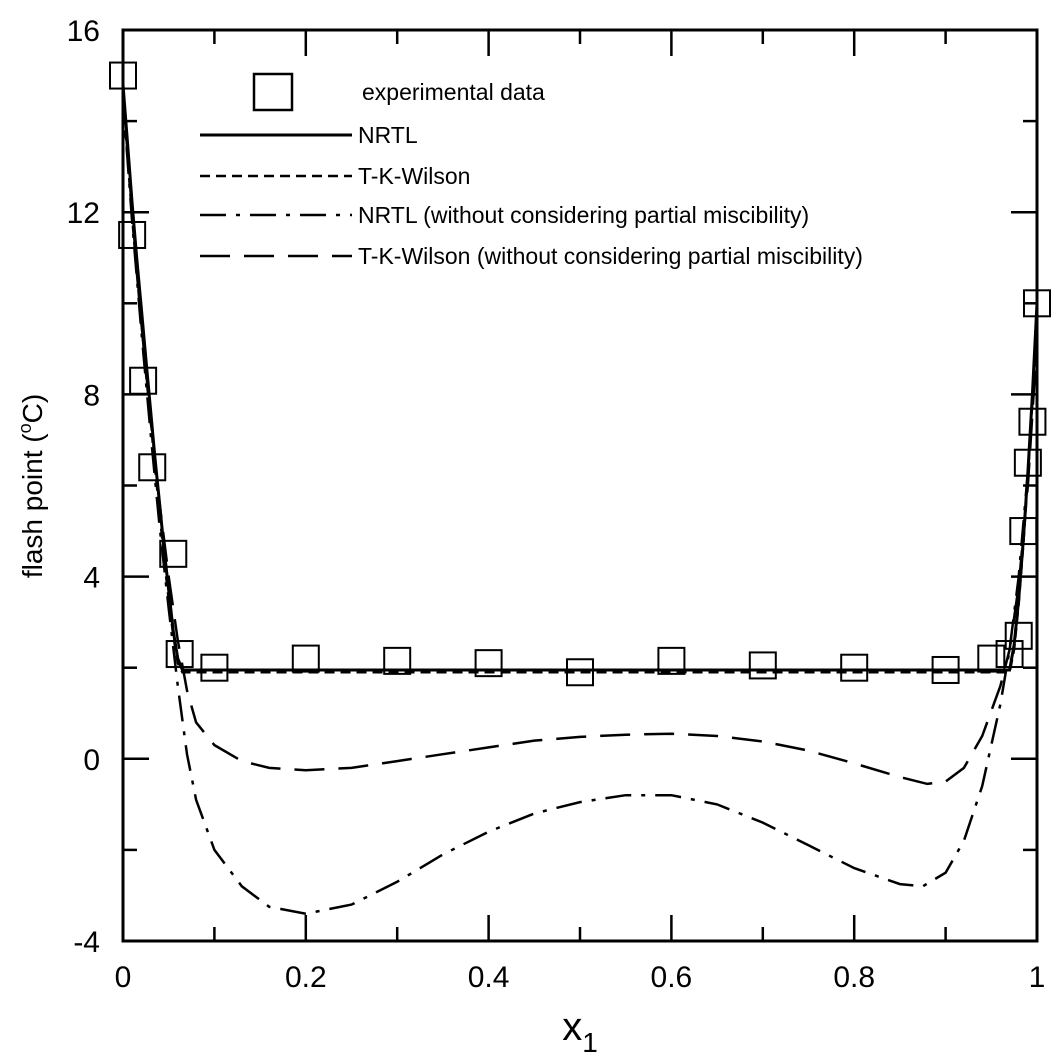 The height and width of the screenshot is (1059, 1054). Describe the element at coordinates (414, 176) in the screenshot. I see `legend-label: T-K-Wilson` at that location.